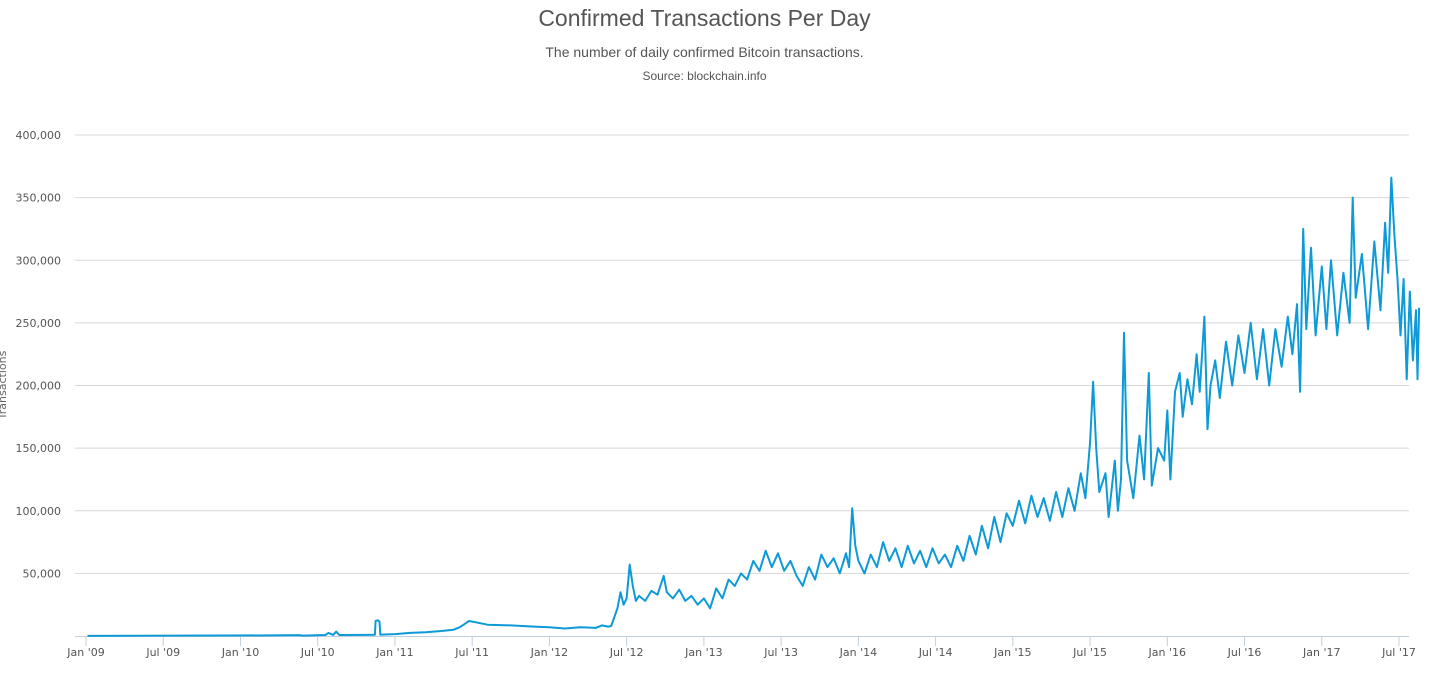 The width and height of the screenshot is (1429, 683). Describe the element at coordinates (704, 18) in the screenshot. I see `chart-title: Confirmed Transactions Per Day` at that location.